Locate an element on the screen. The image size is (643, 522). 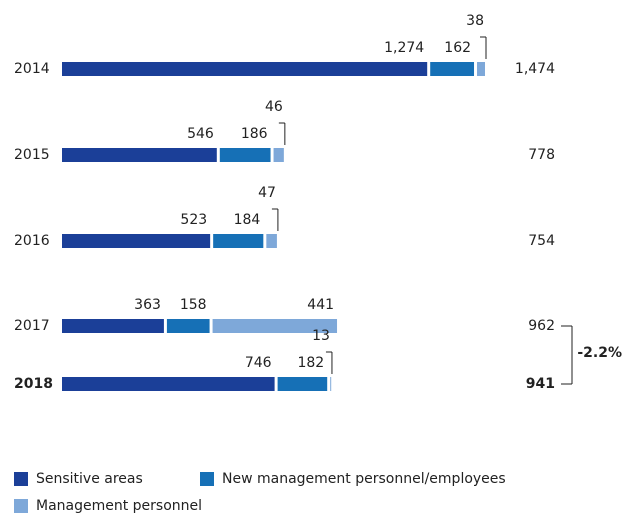
data-label: 363 is located at coordinates (147, 305).